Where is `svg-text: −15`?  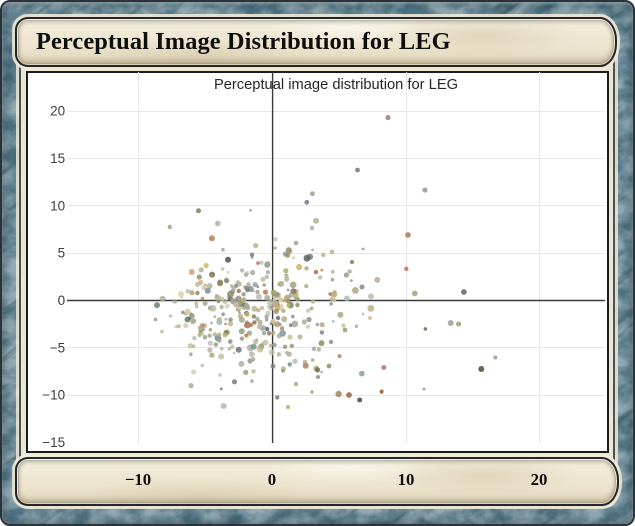
svg-text: −15 is located at coordinates (53, 442).